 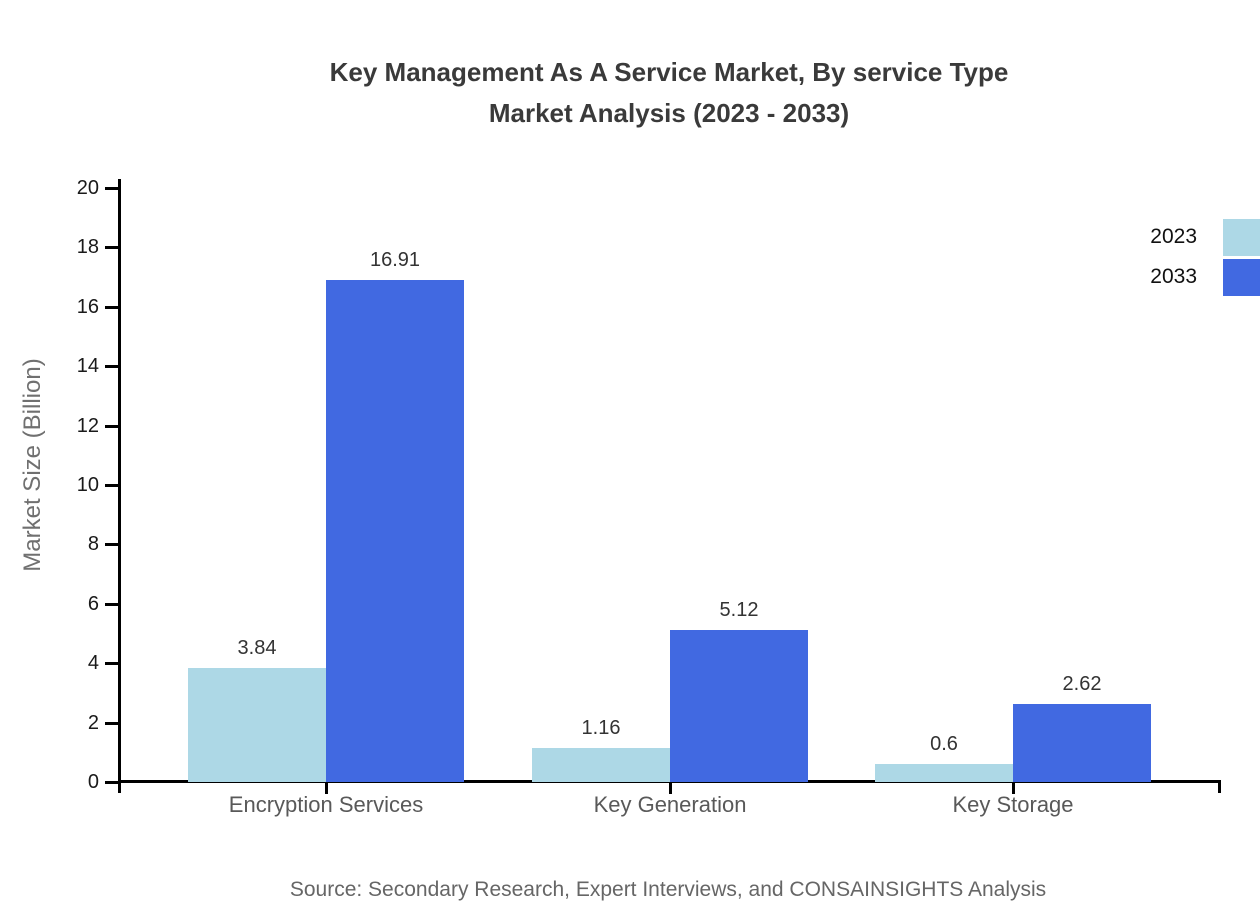 I want to click on y-tick-label: 12, so click(x=87, y=426).